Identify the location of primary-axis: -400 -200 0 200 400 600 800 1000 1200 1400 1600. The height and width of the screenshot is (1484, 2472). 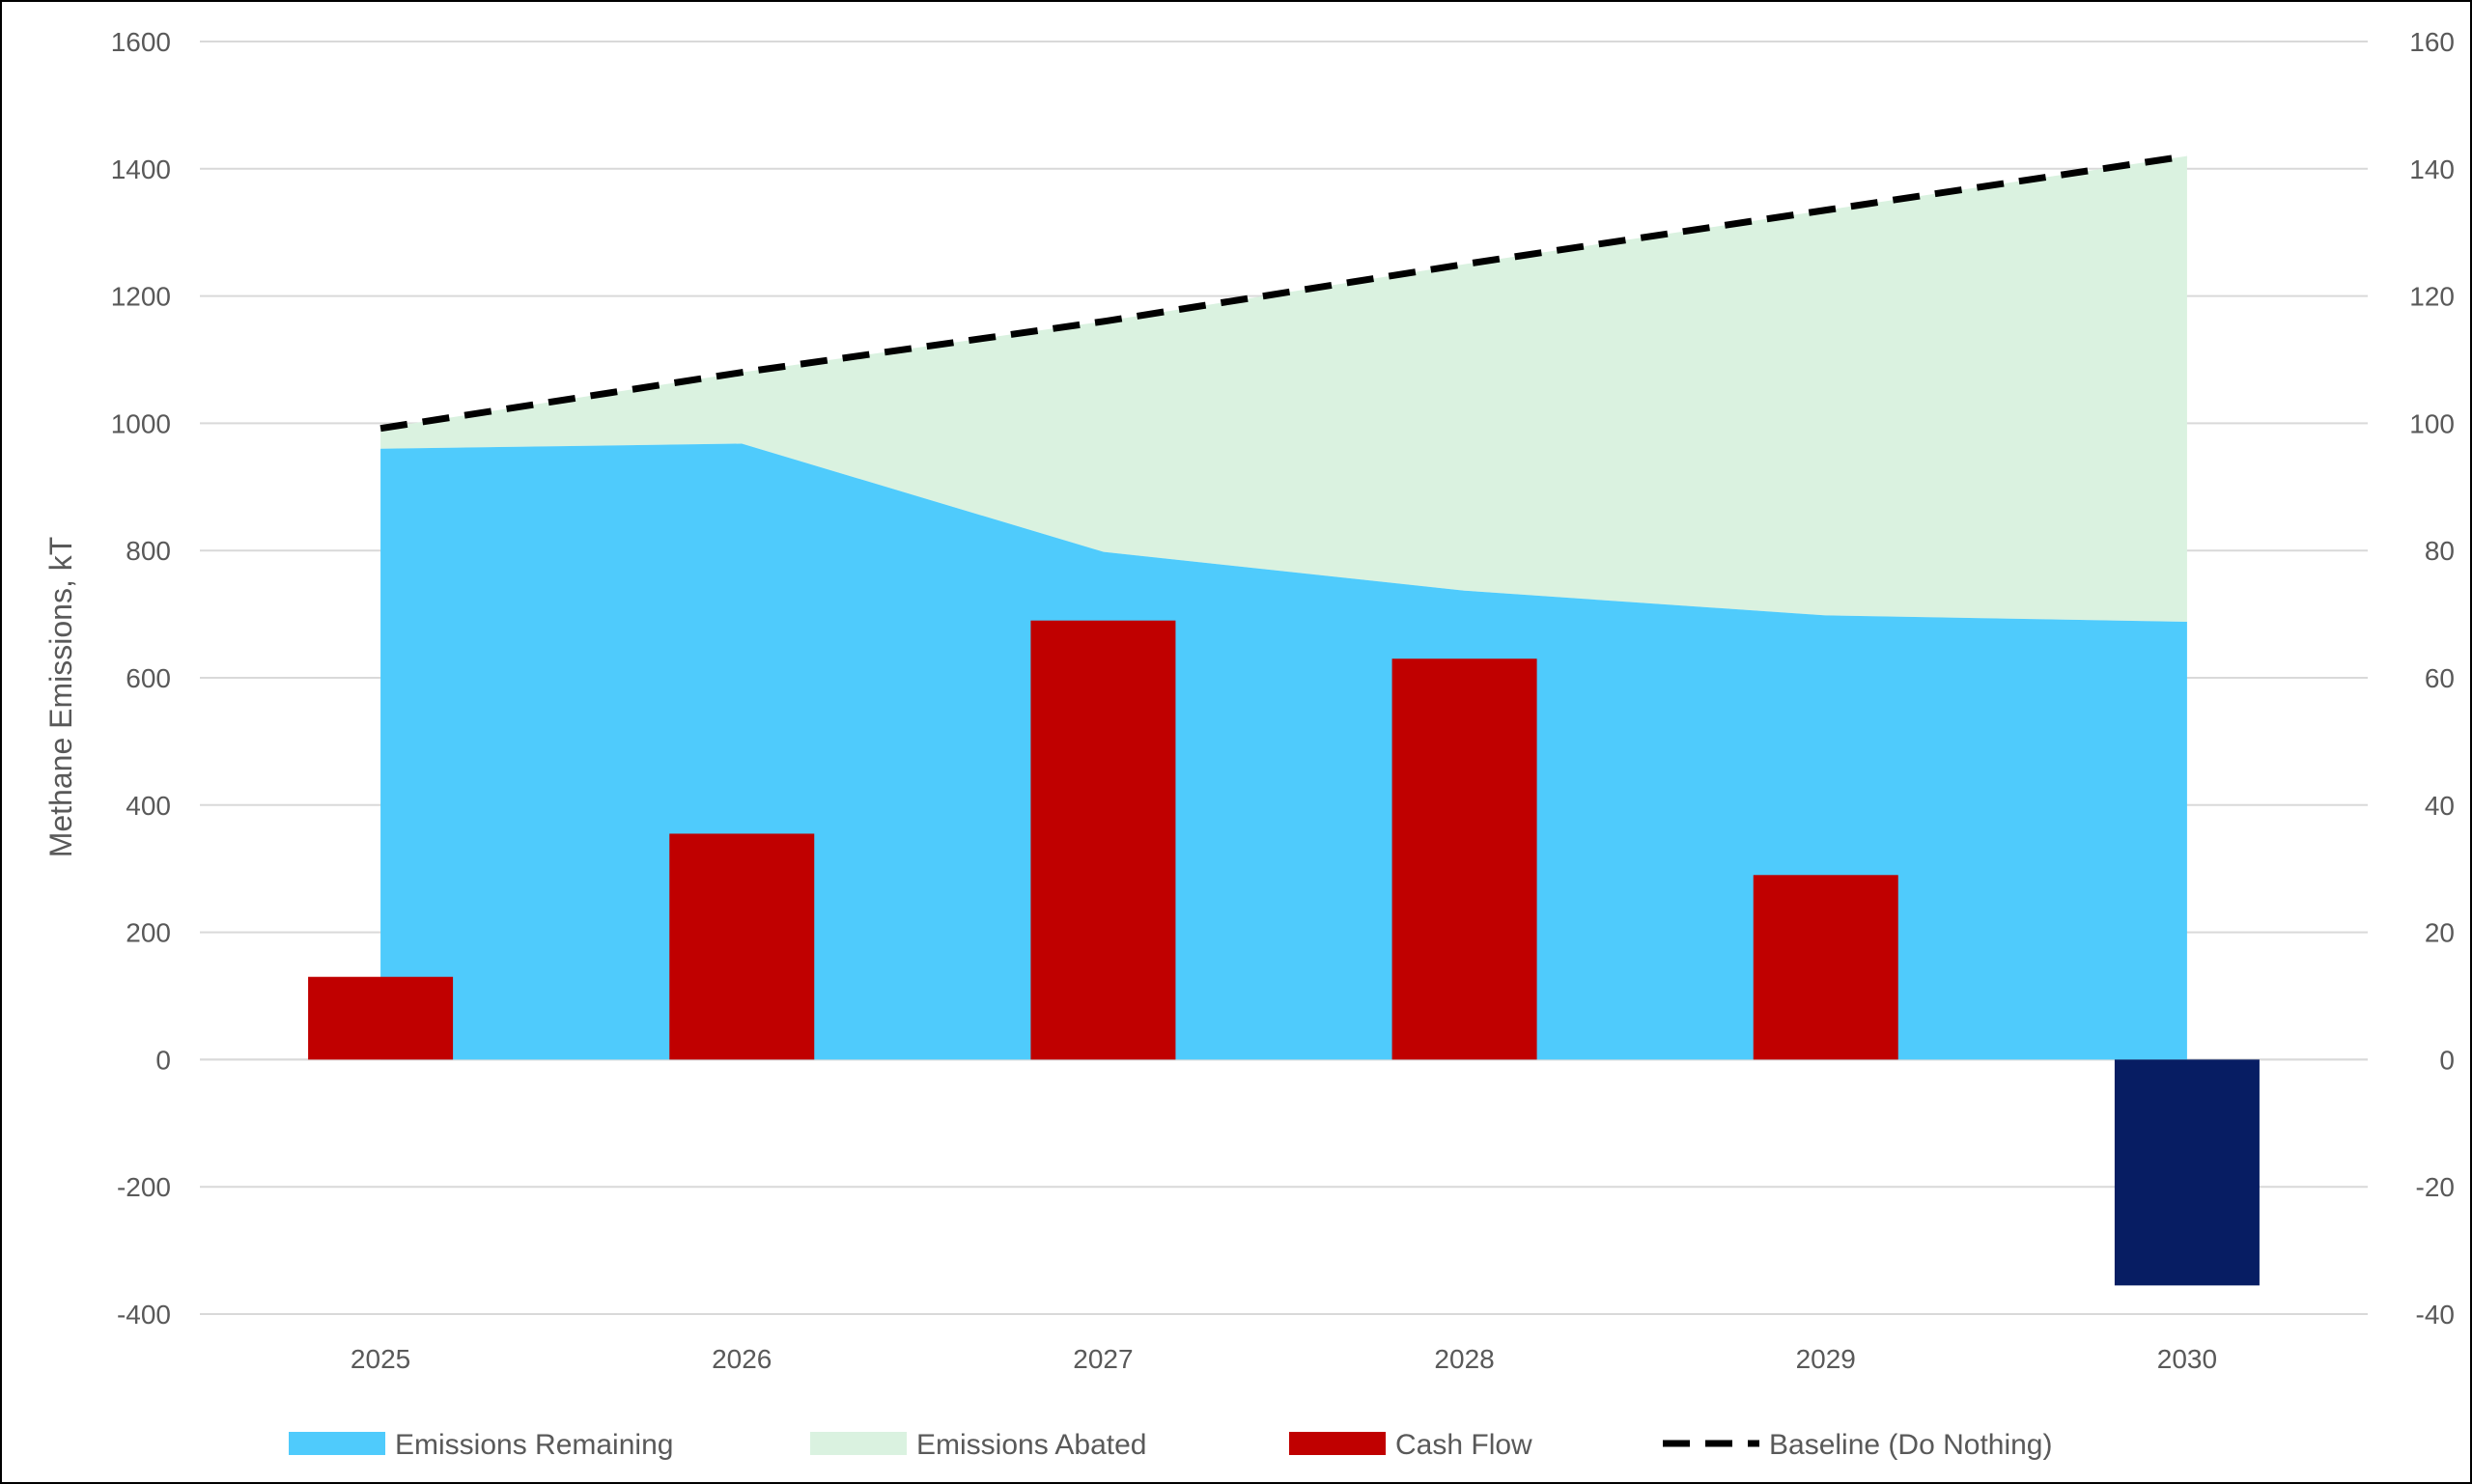
(141, 679).